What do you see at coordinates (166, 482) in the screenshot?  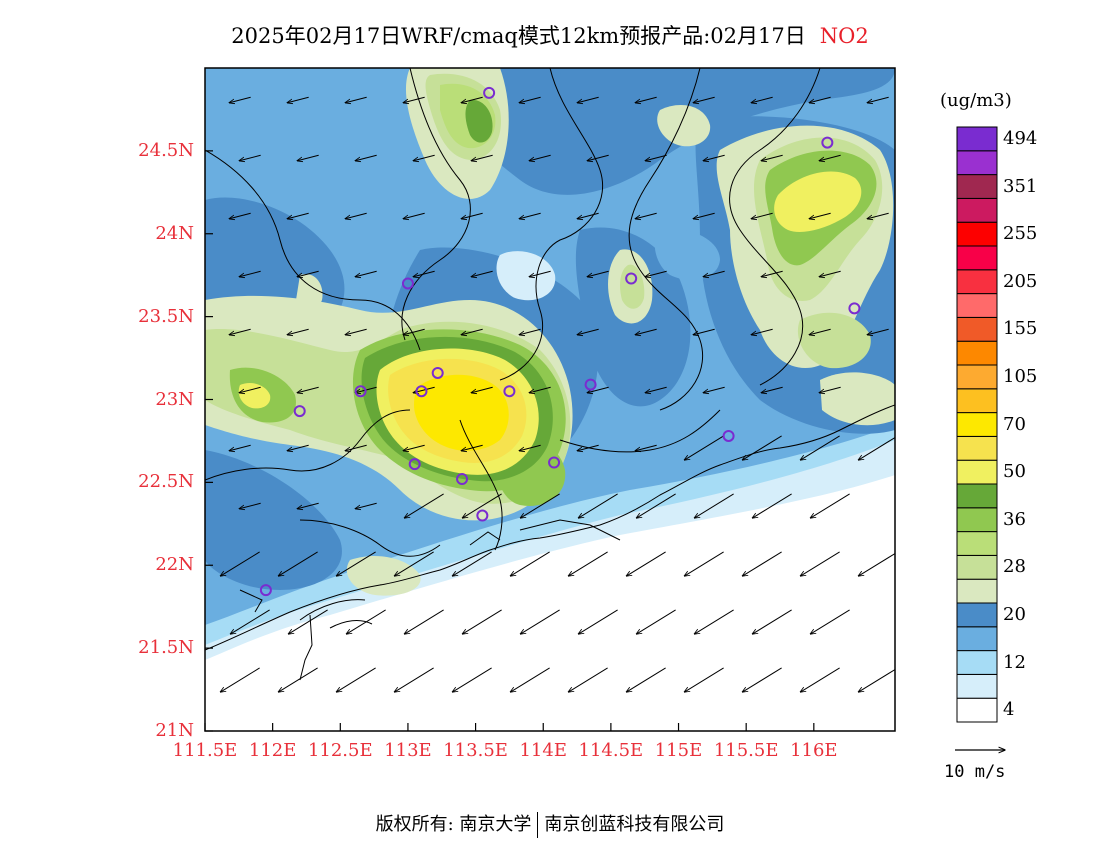 I see `lat-tick-label: 22.5N` at bounding box center [166, 482].